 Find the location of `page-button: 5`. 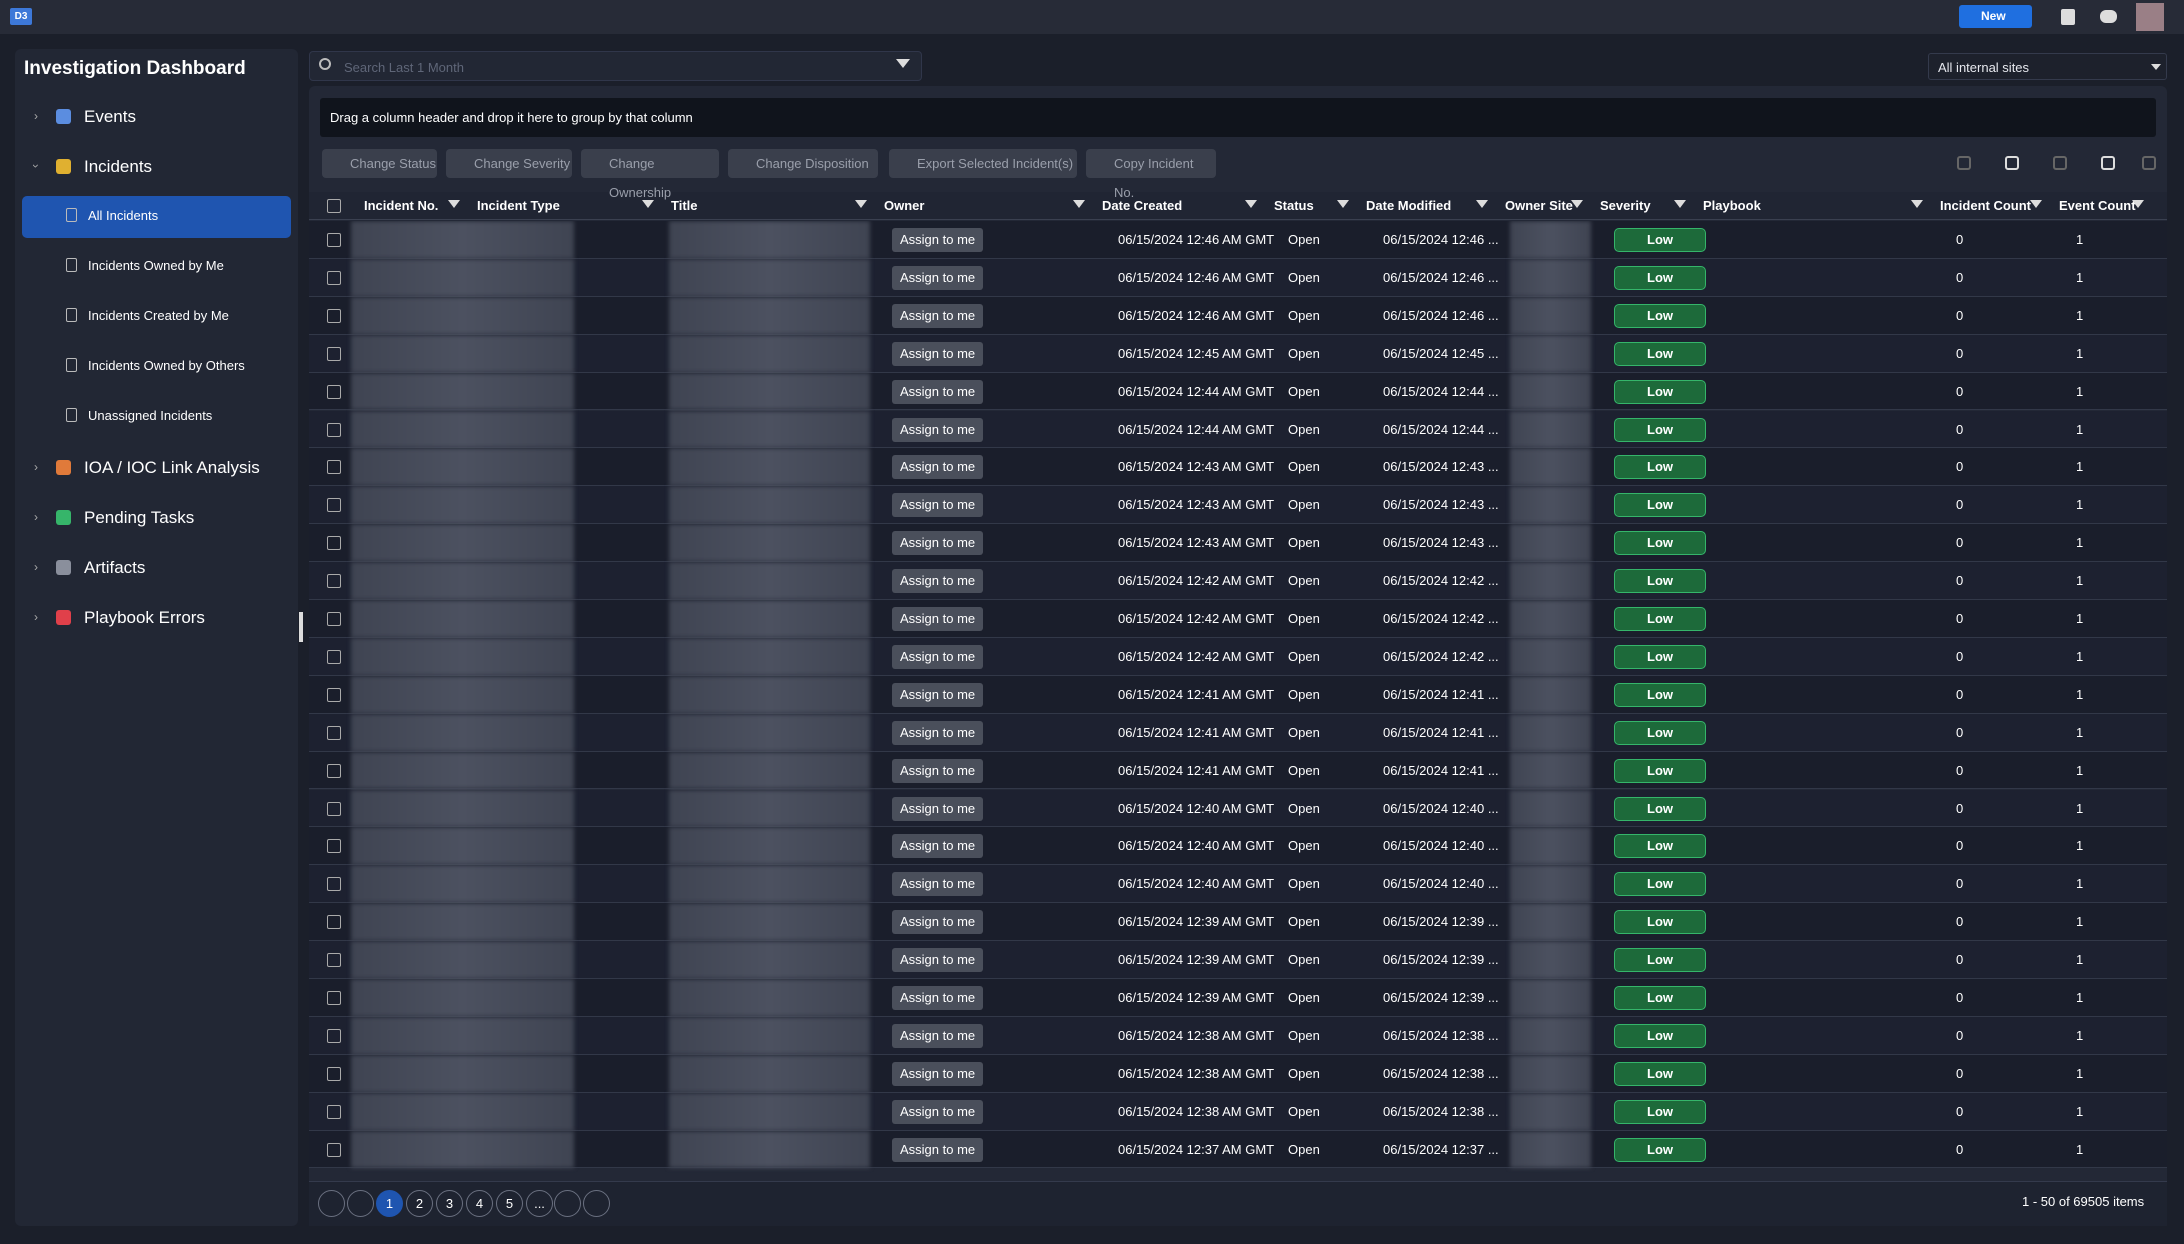

page-button: 5 is located at coordinates (509, 1203).